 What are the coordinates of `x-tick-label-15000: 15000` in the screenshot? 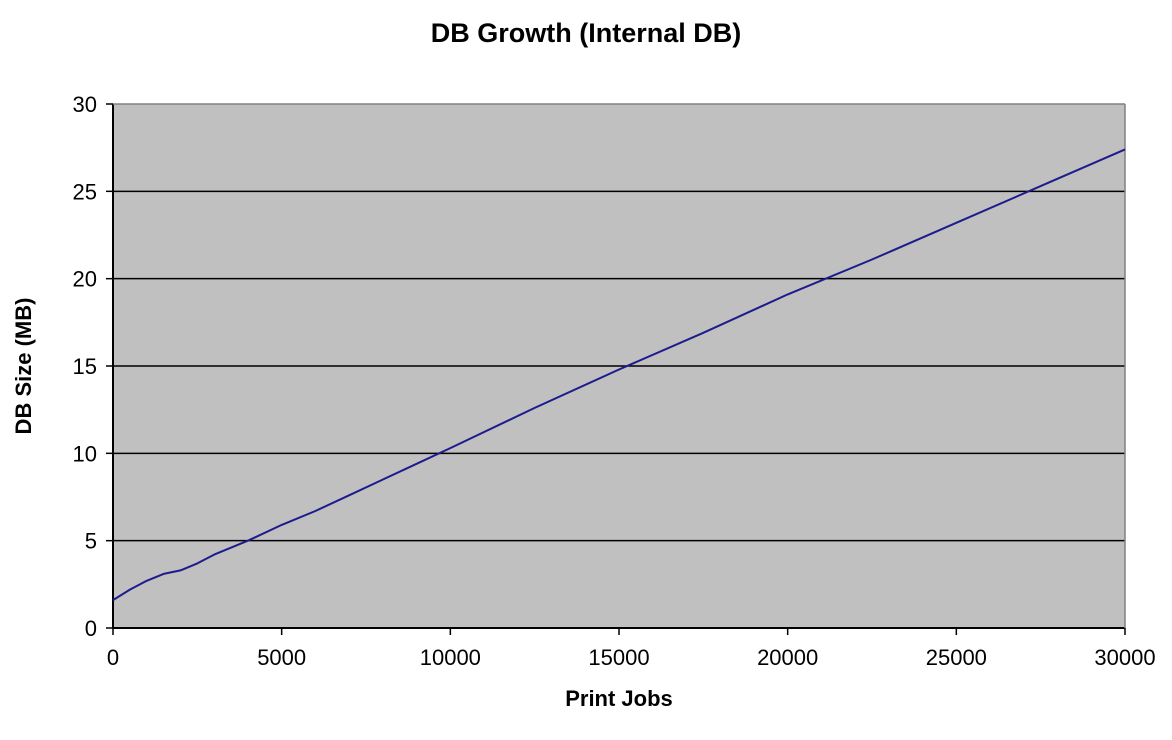 It's located at (618, 657).